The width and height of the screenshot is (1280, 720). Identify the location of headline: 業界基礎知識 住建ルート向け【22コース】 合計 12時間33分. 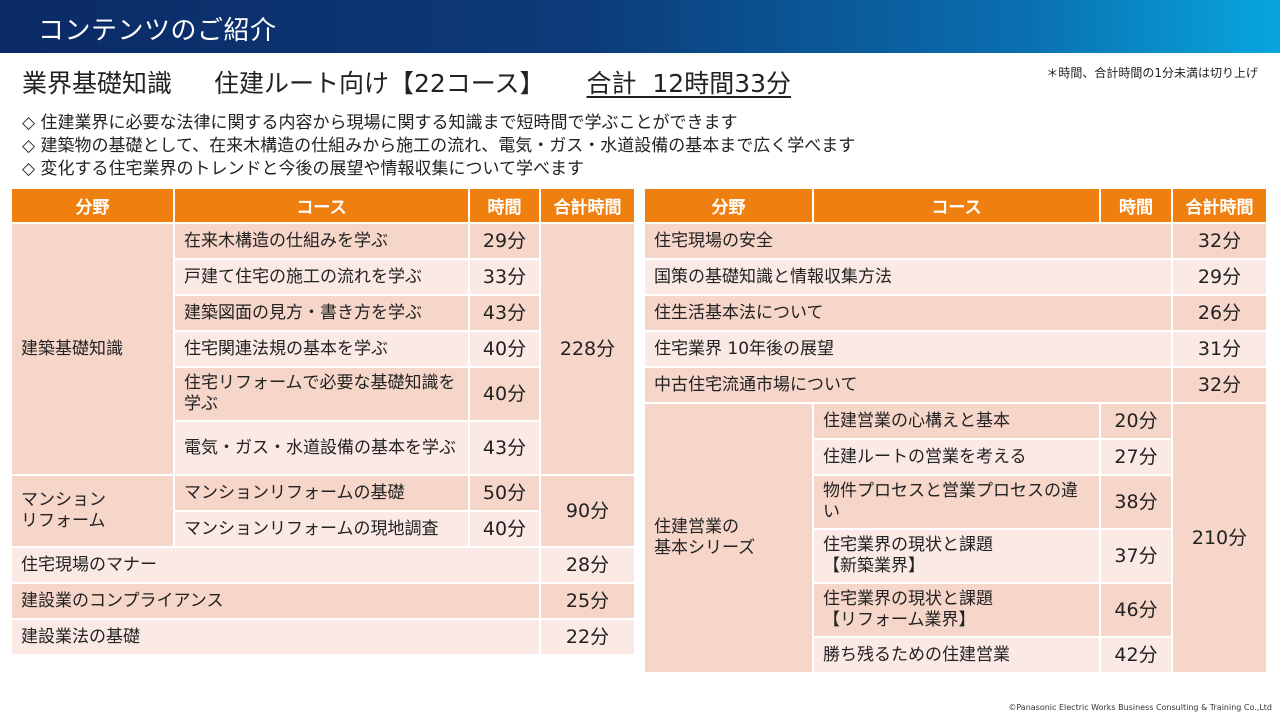
(406, 82).